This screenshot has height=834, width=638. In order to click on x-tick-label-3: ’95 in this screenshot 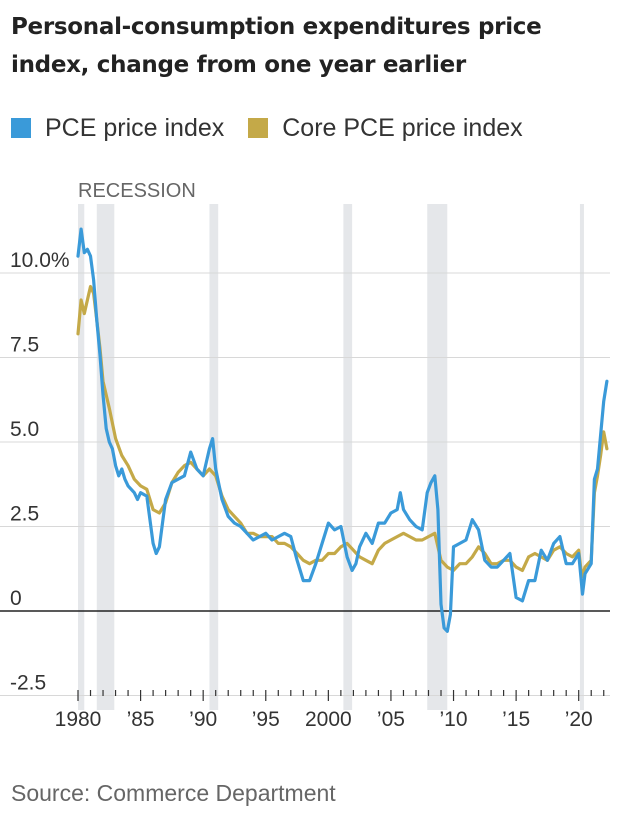, I will do `click(266, 719)`.